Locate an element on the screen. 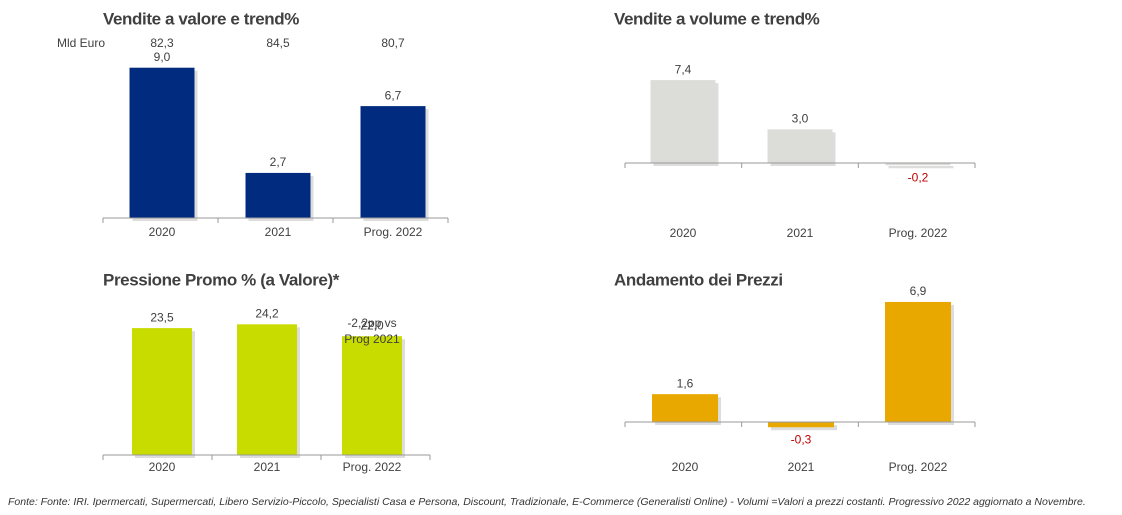 The image size is (1122, 515). annotation: Prog 2021 is located at coordinates (372, 339).